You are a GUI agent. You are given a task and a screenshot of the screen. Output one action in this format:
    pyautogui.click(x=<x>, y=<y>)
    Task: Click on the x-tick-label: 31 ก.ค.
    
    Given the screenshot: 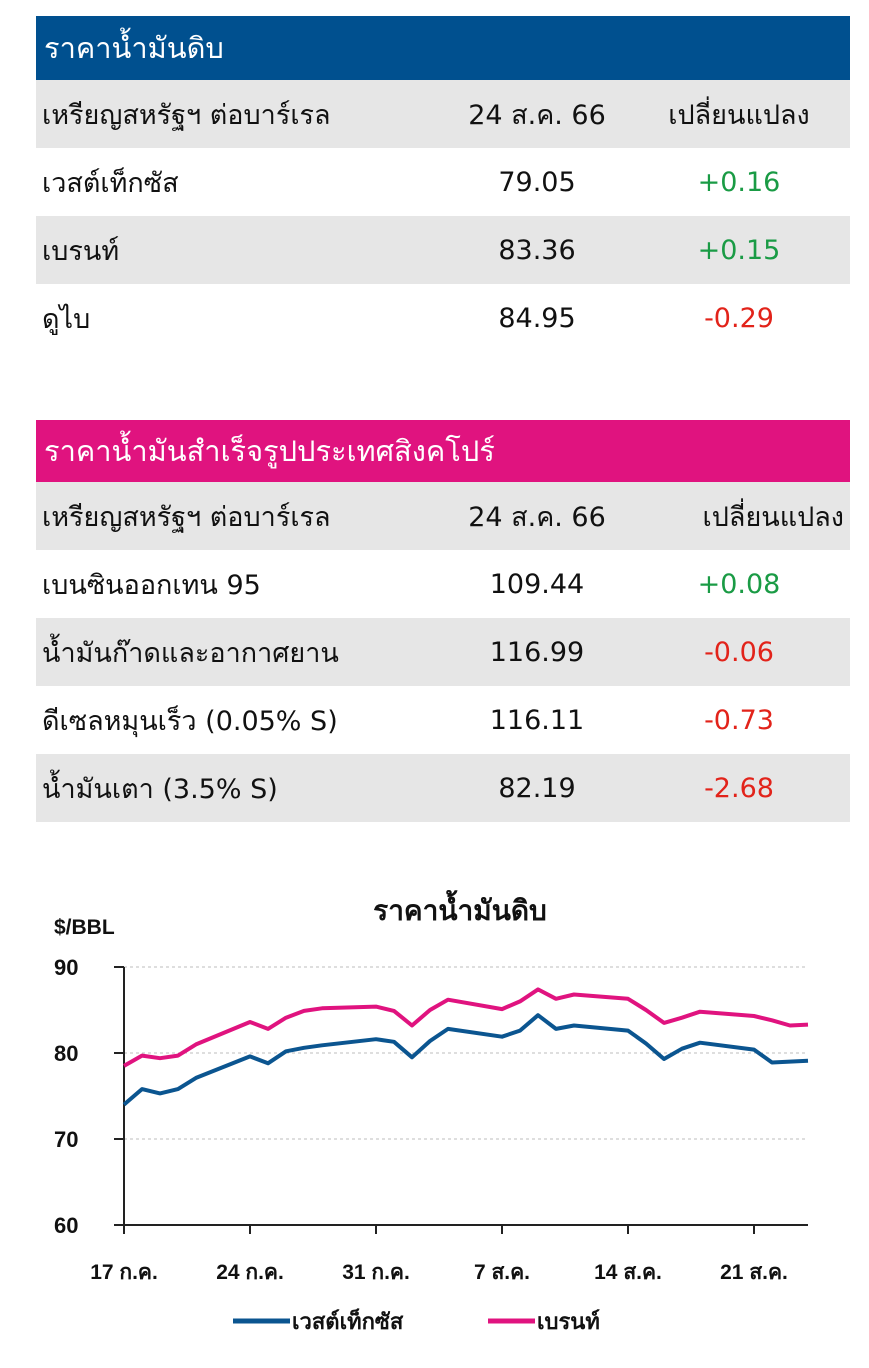 What is the action you would take?
    pyautogui.click(x=376, y=1272)
    